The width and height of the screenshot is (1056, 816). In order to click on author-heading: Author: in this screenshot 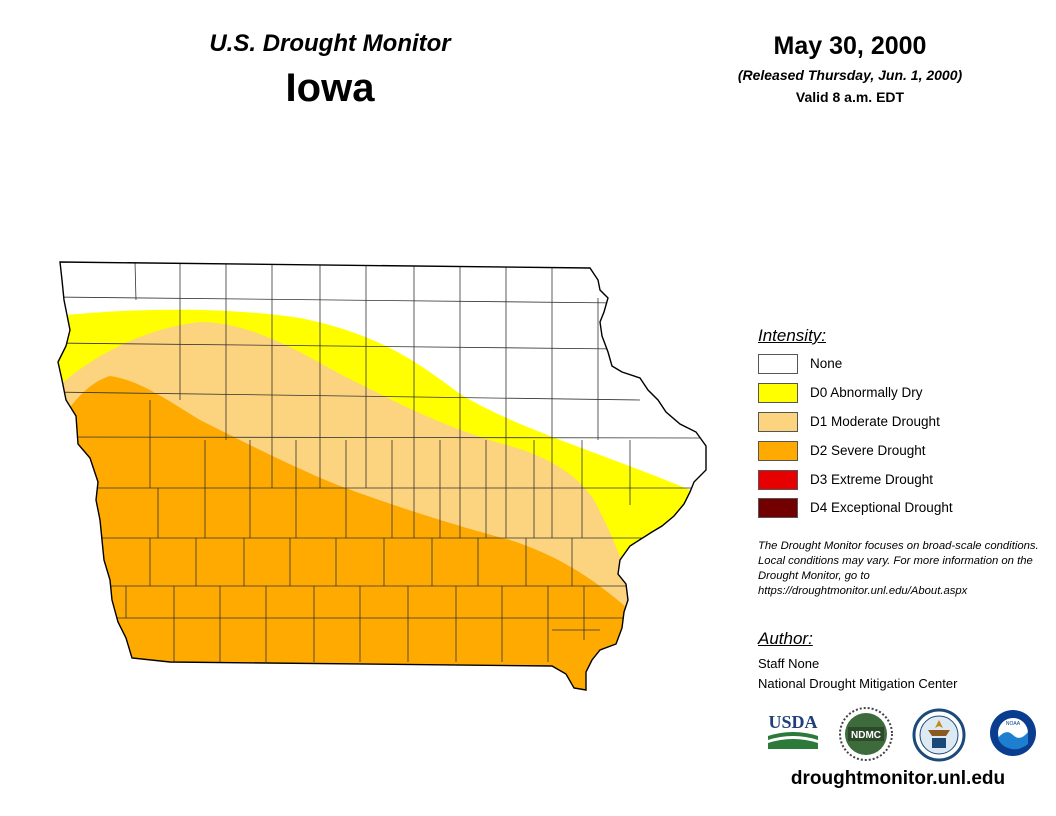, I will do `click(785, 638)`.